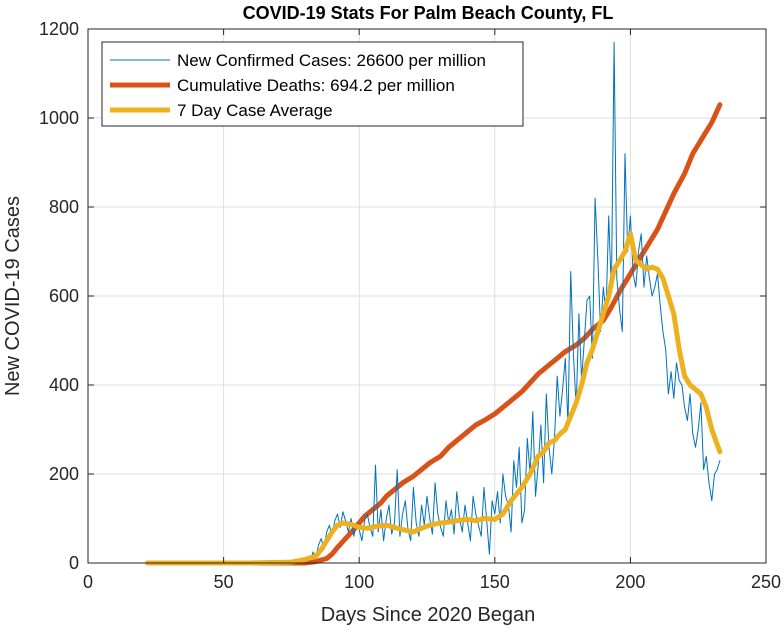 The image size is (784, 635). I want to click on x-tick-label: 150, so click(495, 582).